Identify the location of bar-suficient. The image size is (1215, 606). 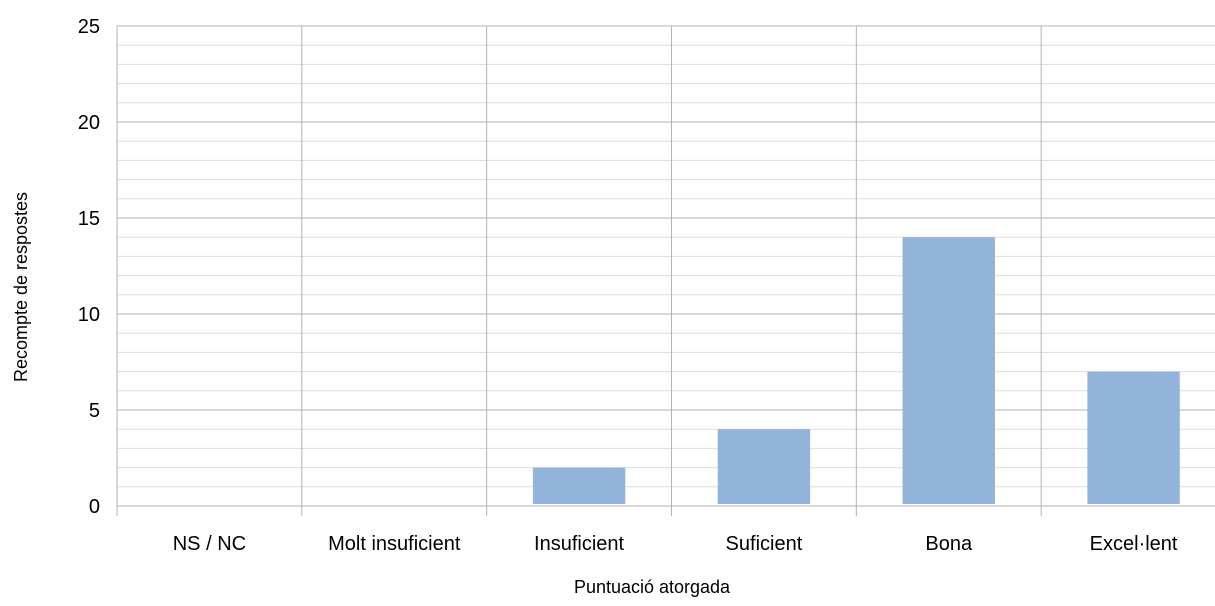
(764, 466).